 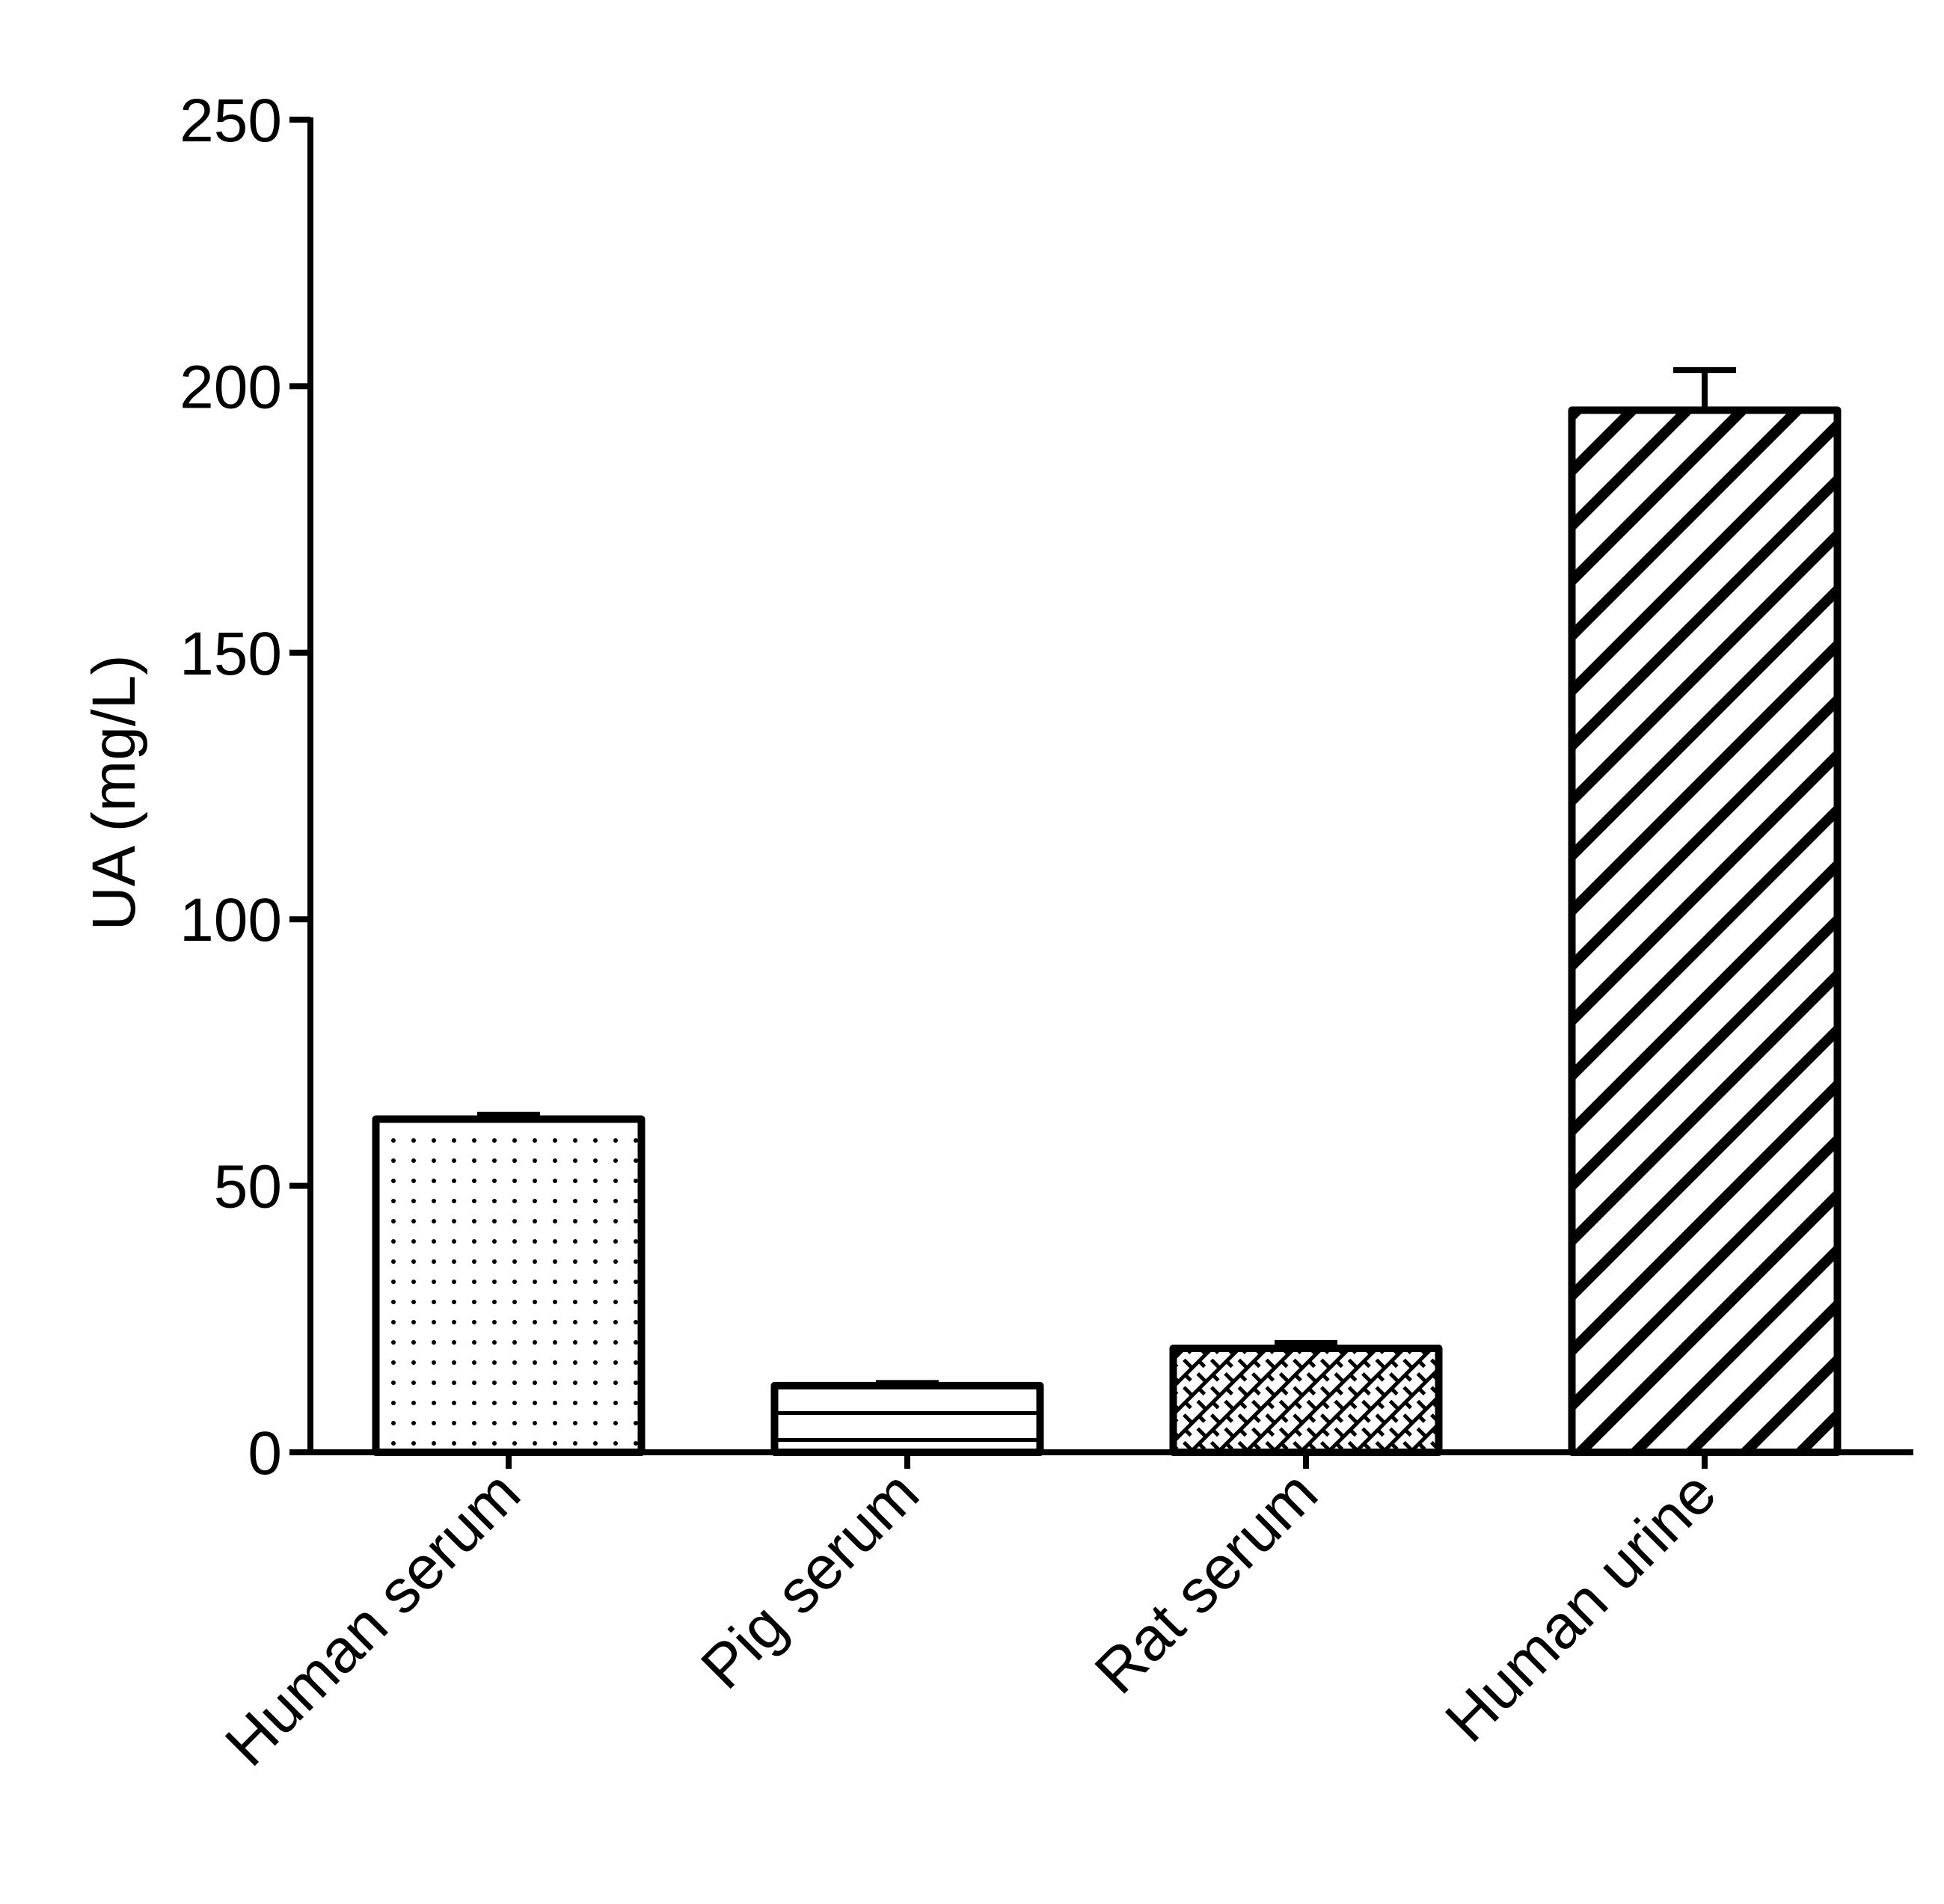 I want to click on y-tick-label: 250, so click(x=231, y=121).